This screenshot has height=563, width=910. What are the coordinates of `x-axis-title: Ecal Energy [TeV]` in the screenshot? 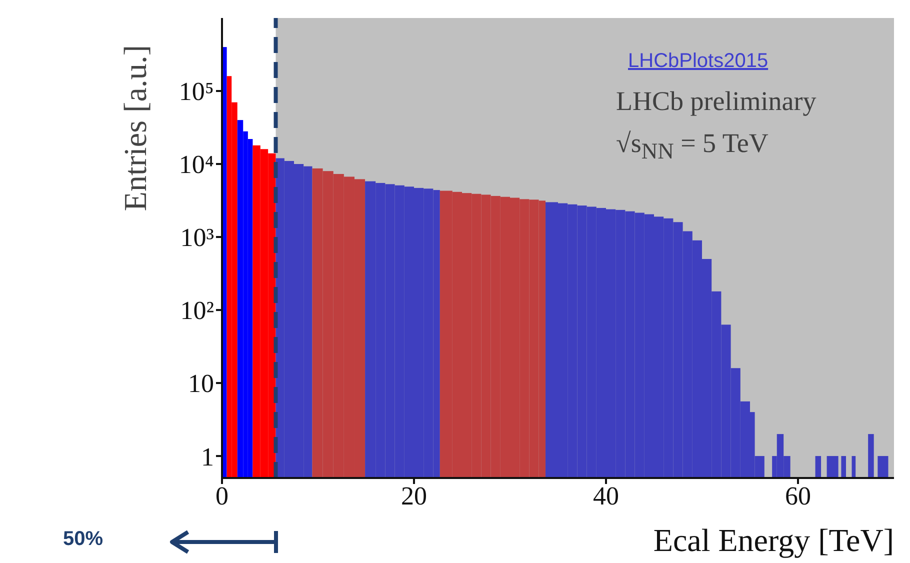 It's located at (773, 540).